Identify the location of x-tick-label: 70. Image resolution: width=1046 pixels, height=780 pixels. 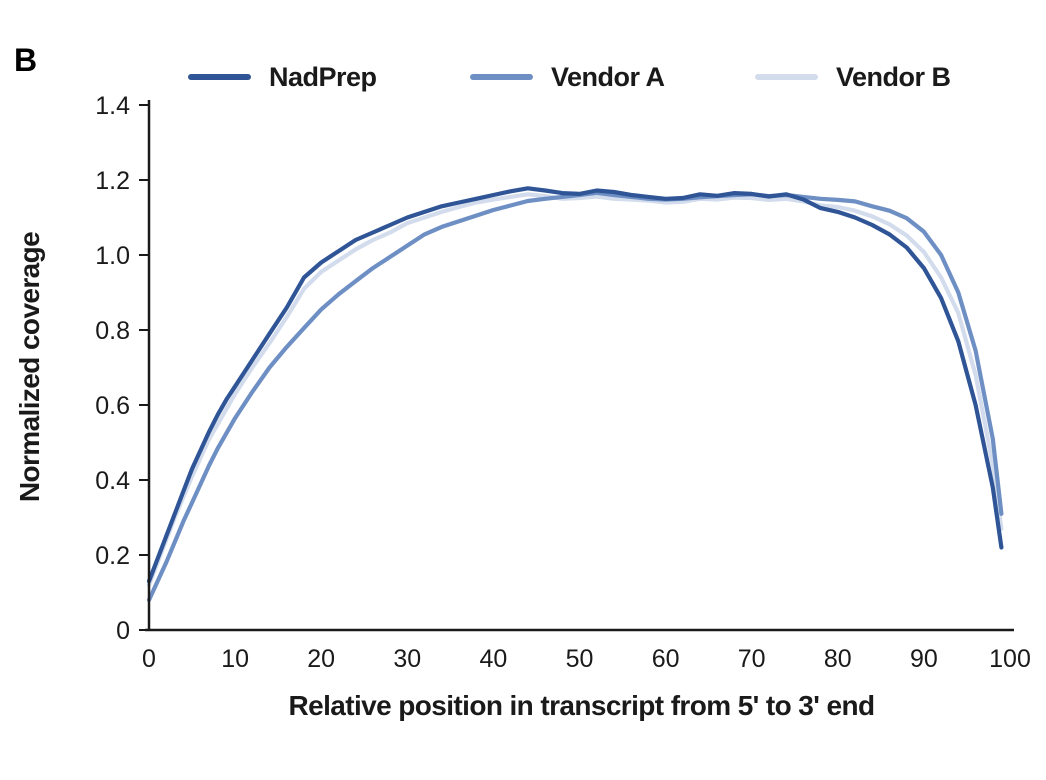
(752, 659).